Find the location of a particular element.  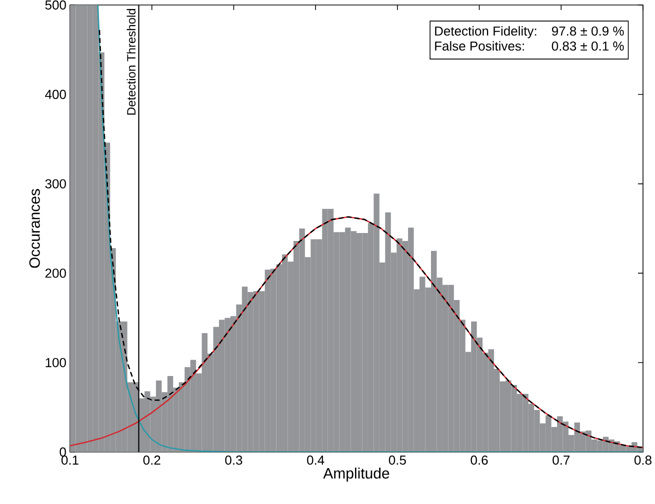

x-tick-label: 0.8 is located at coordinates (643, 460).